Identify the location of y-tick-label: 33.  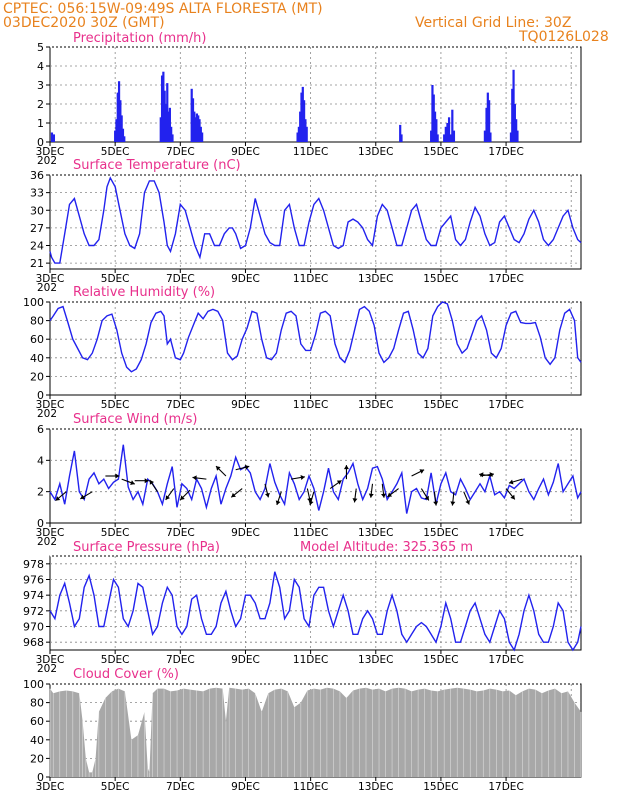
(37, 193).